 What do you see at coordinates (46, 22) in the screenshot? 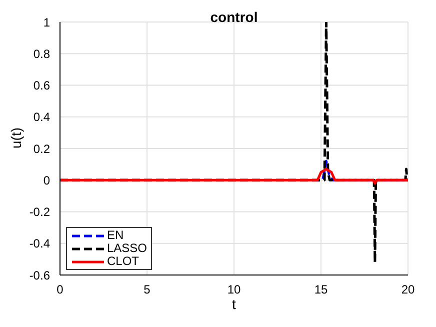
I see `y-tick-label: 1` at bounding box center [46, 22].